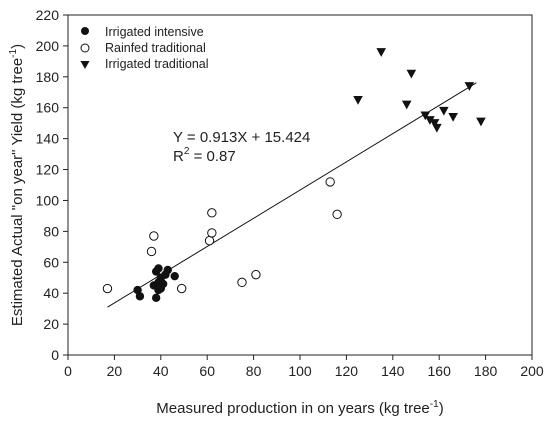 This screenshot has height=424, width=550. Describe the element at coordinates (207, 371) in the screenshot. I see `x-tick-label: 60` at that location.